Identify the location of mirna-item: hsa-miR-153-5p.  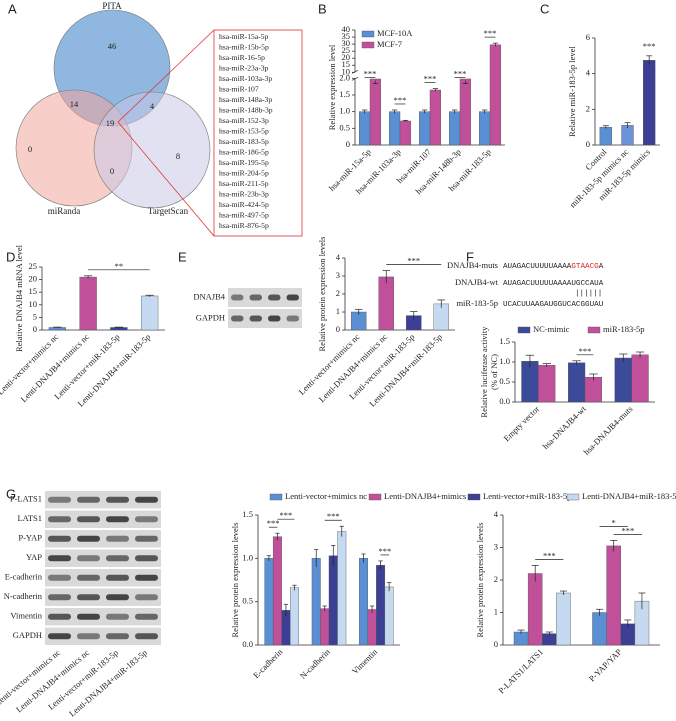
(244, 130).